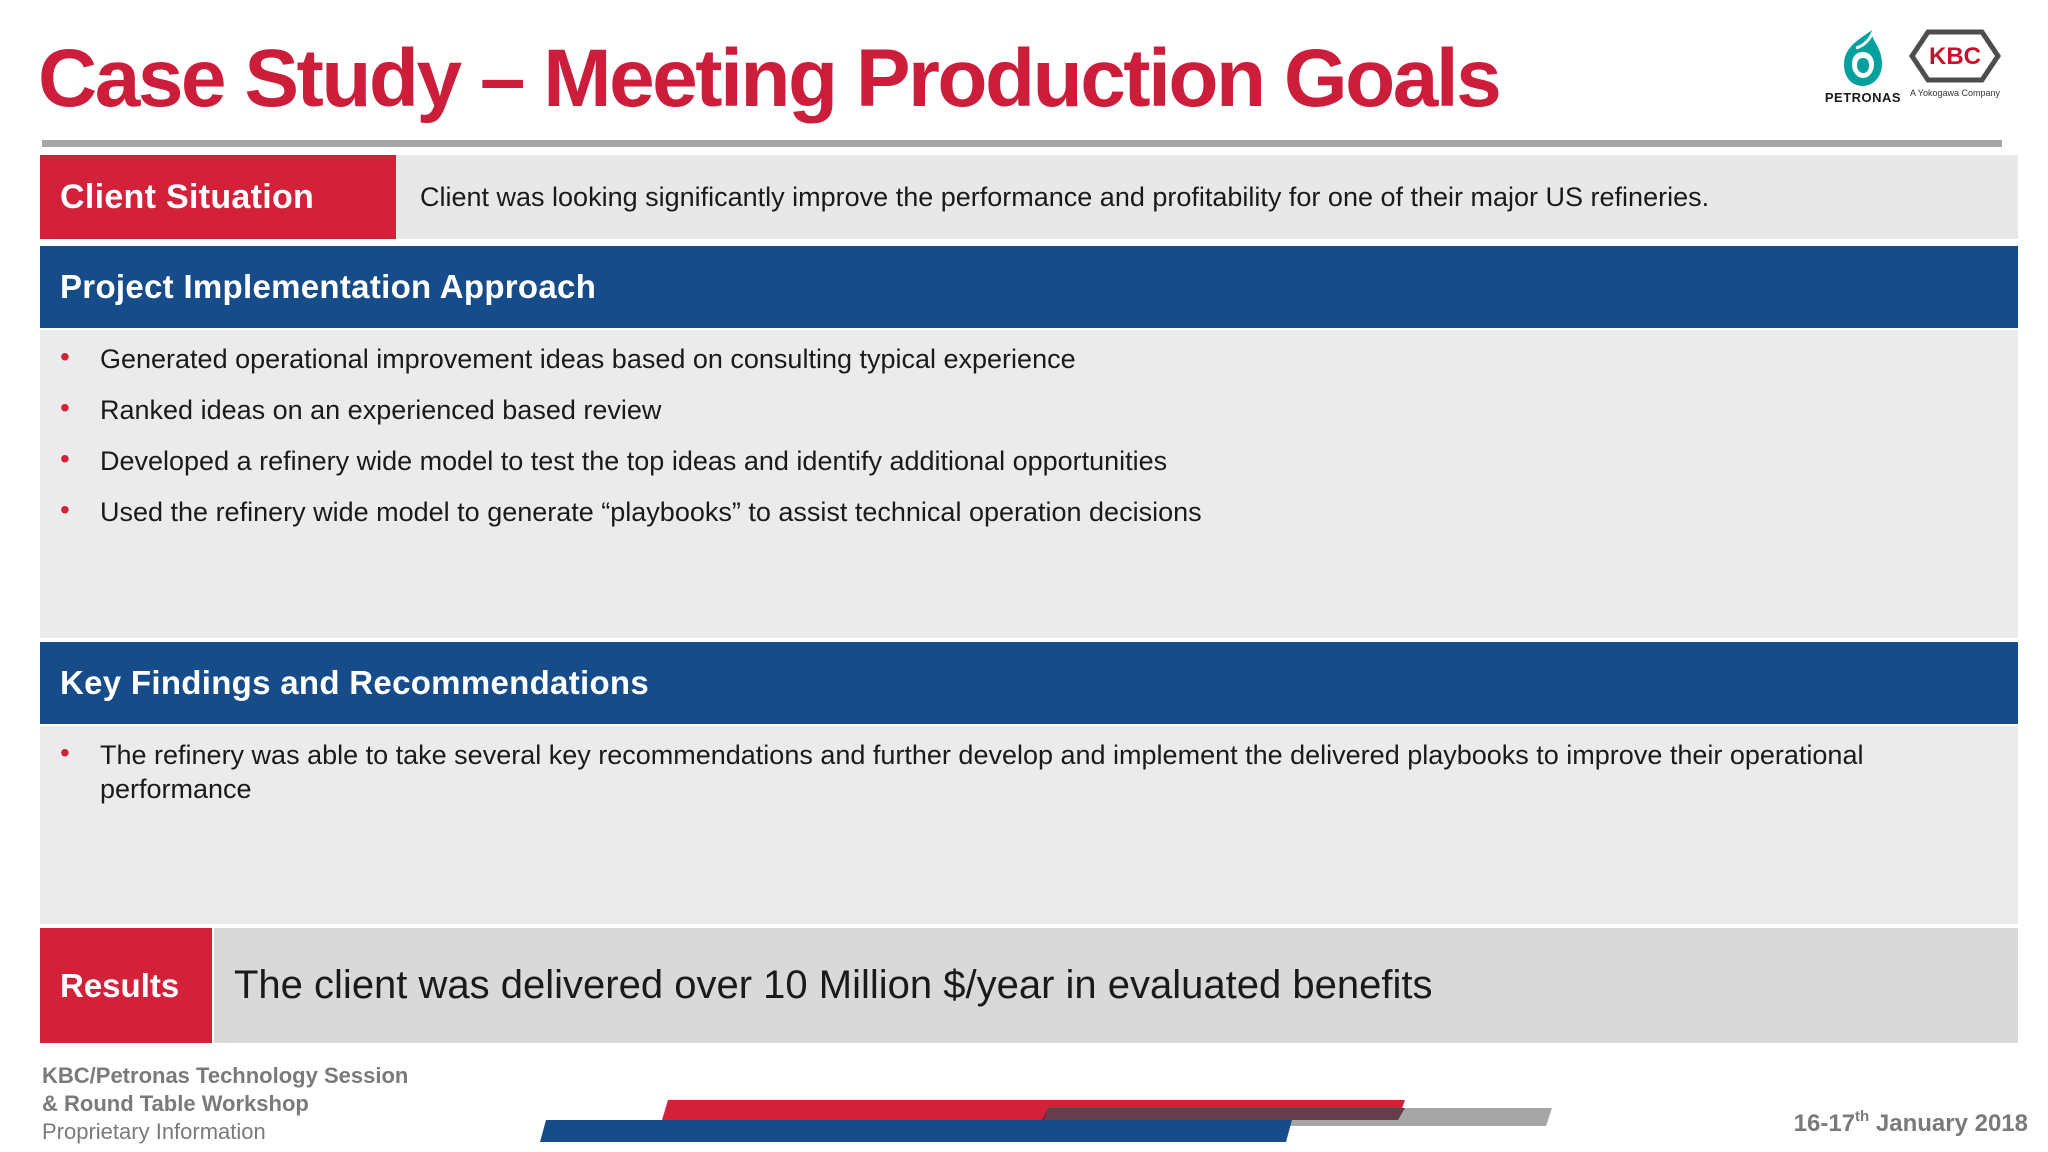 The height and width of the screenshot is (1152, 2048). I want to click on findings-heading: Key Findings and Recommendations, so click(1029, 683).